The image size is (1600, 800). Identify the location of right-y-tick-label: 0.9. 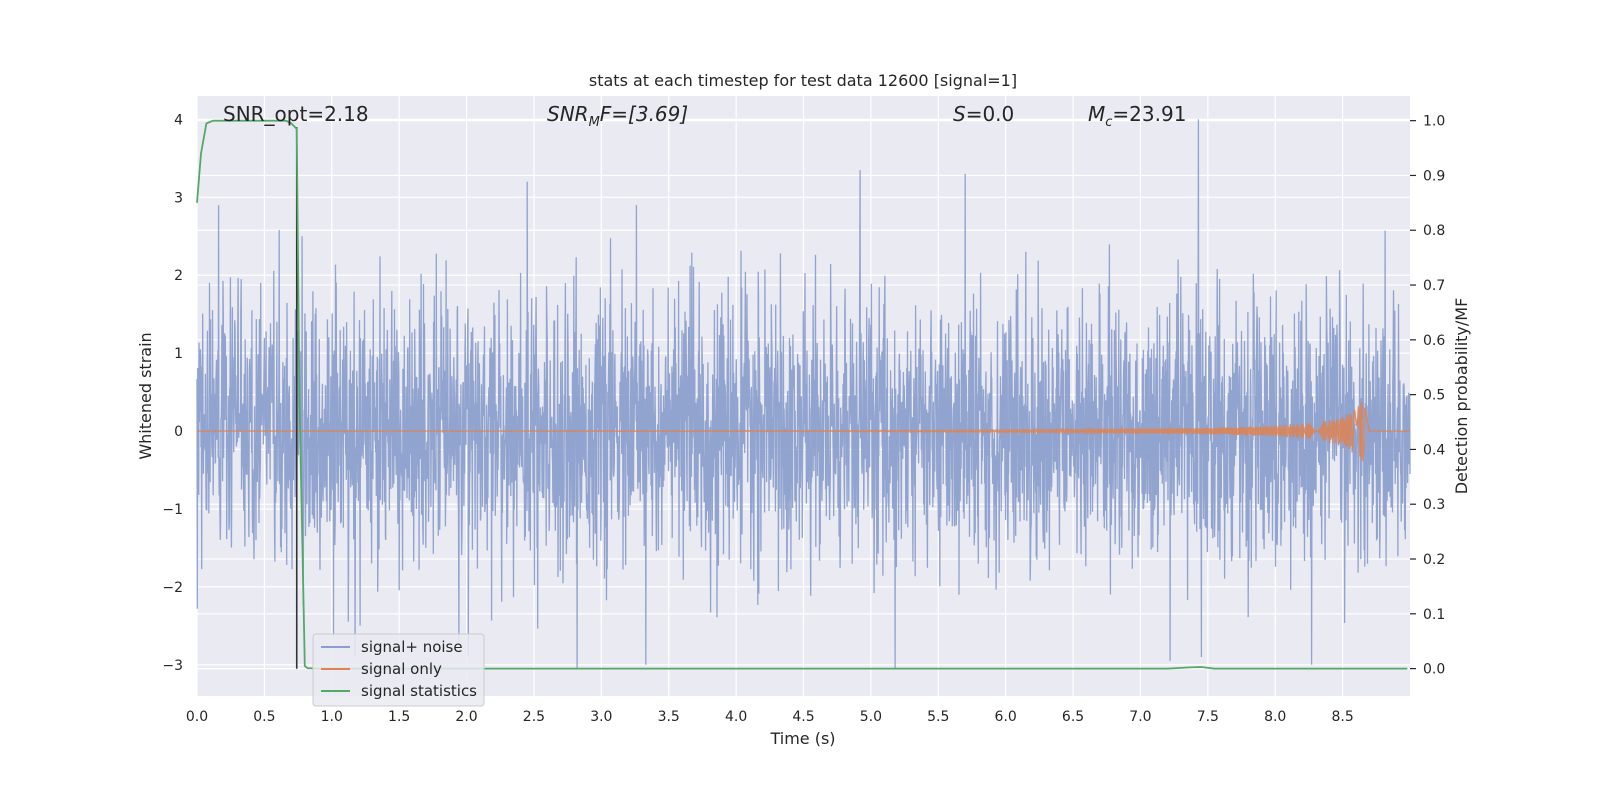
(1434, 176).